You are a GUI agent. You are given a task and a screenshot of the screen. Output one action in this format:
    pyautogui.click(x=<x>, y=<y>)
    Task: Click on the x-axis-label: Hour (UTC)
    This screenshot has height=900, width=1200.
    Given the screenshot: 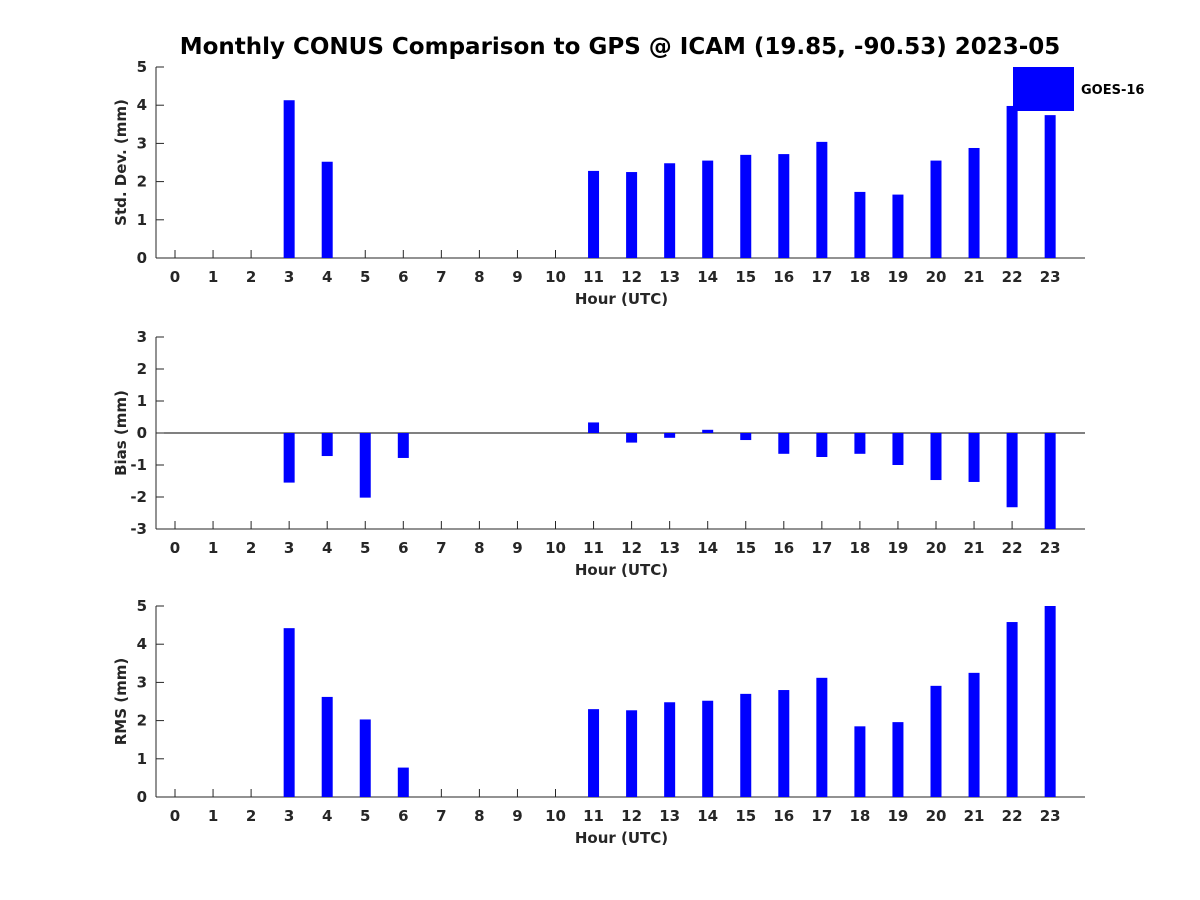 What is the action you would take?
    pyautogui.click(x=621, y=570)
    